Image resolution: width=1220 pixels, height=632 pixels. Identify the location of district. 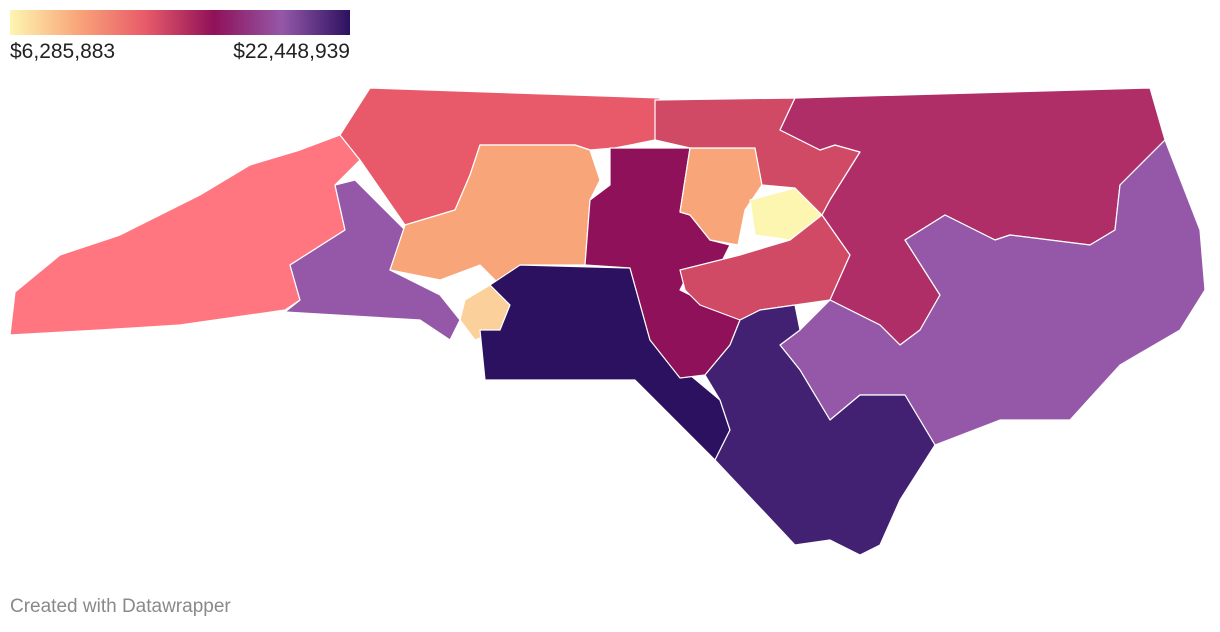
(820, 430).